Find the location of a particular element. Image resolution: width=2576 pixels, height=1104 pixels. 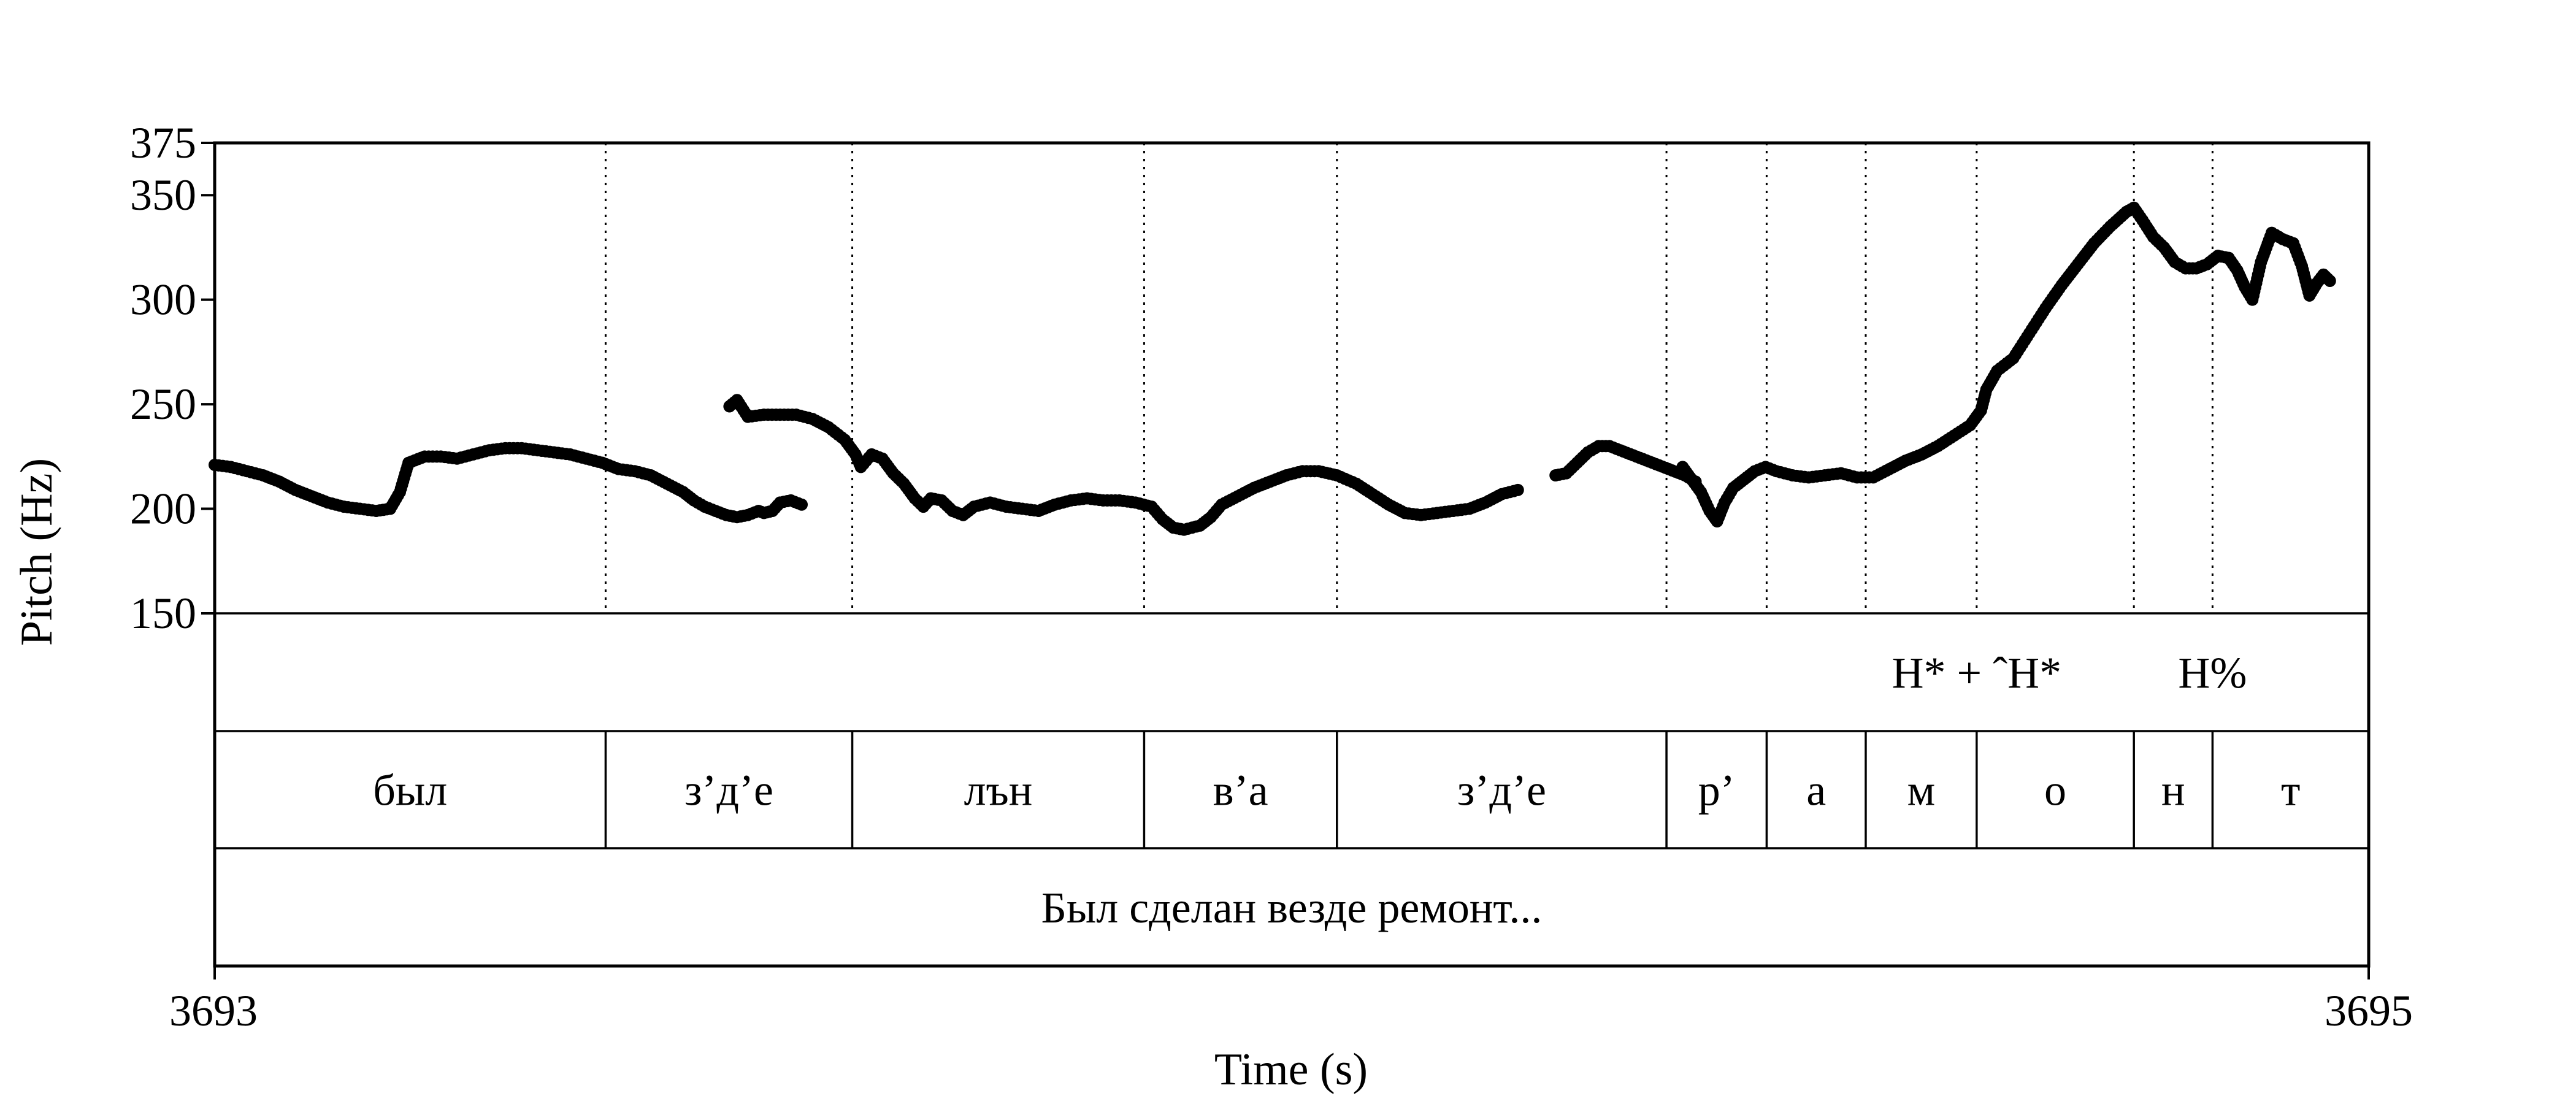

segment-label-3: в’а is located at coordinates (1240, 790).